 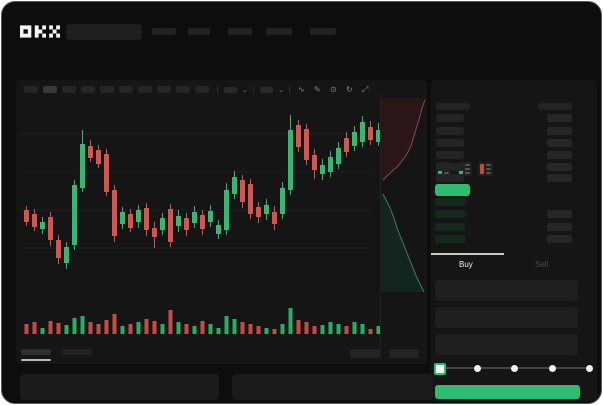 What do you see at coordinates (453, 106) in the screenshot?
I see `book-header-left` at bounding box center [453, 106].